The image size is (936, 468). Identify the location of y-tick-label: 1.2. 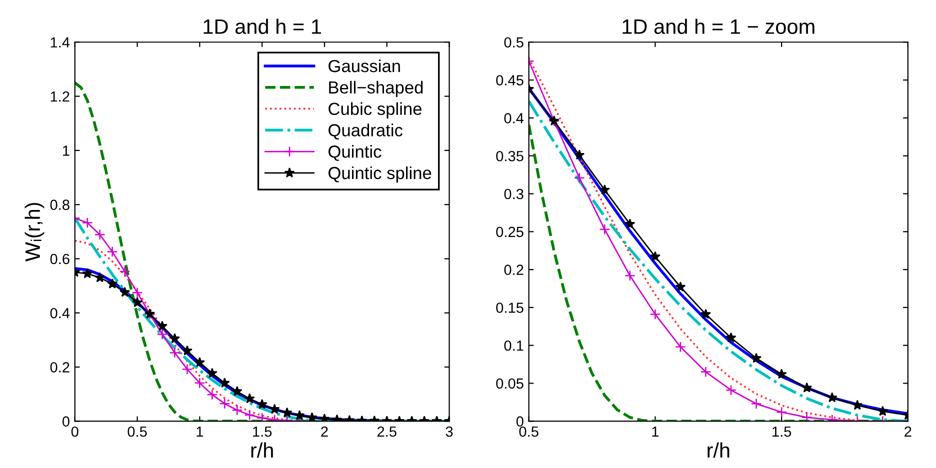
(60, 96).